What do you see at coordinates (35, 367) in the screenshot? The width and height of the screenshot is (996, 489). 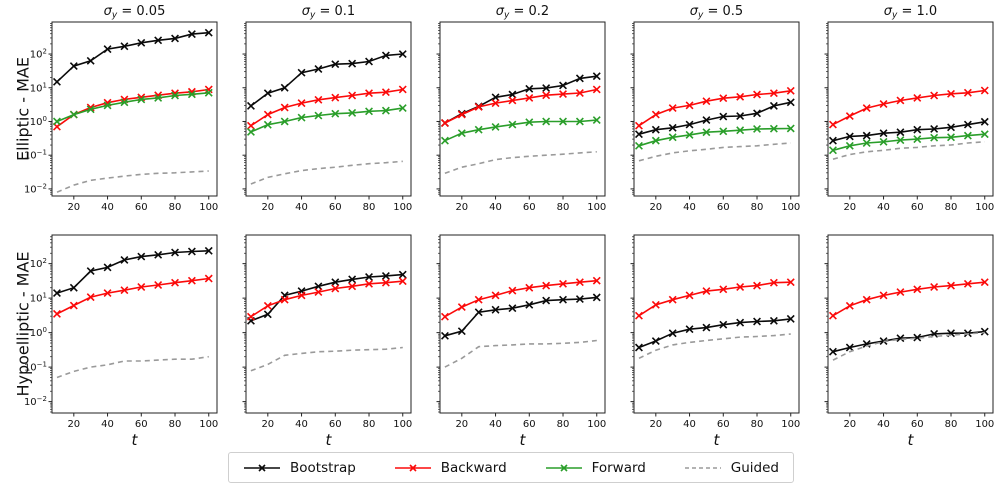 I see `y-tick-label: 10⁻¹` at bounding box center [35, 367].